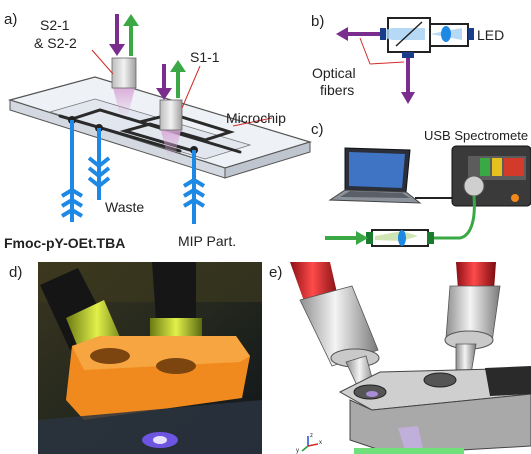 This screenshot has height=454, width=531. Describe the element at coordinates (508, 381) in the screenshot. I see `render-block-dark-end` at that location.